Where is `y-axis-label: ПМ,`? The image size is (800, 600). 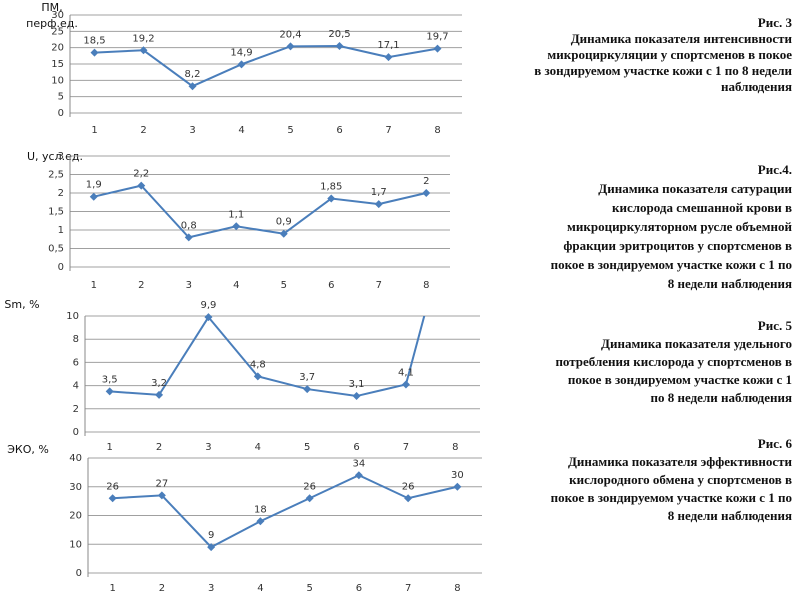 y-axis-label: ПМ, is located at coordinates (51, 7).